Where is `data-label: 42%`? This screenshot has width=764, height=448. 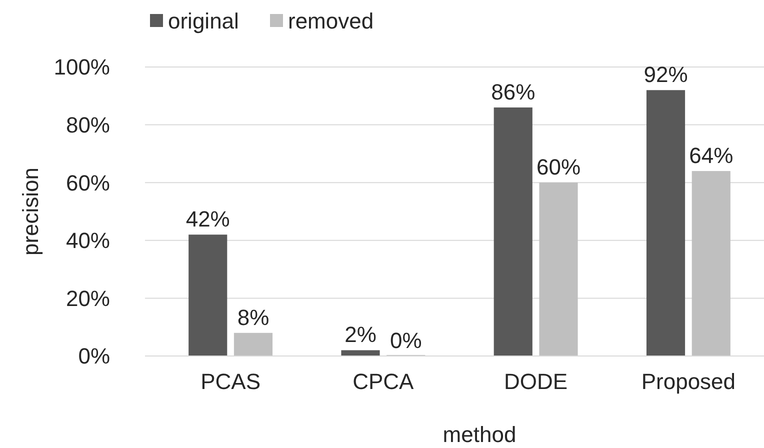
data-label: 42% is located at coordinates (208, 219).